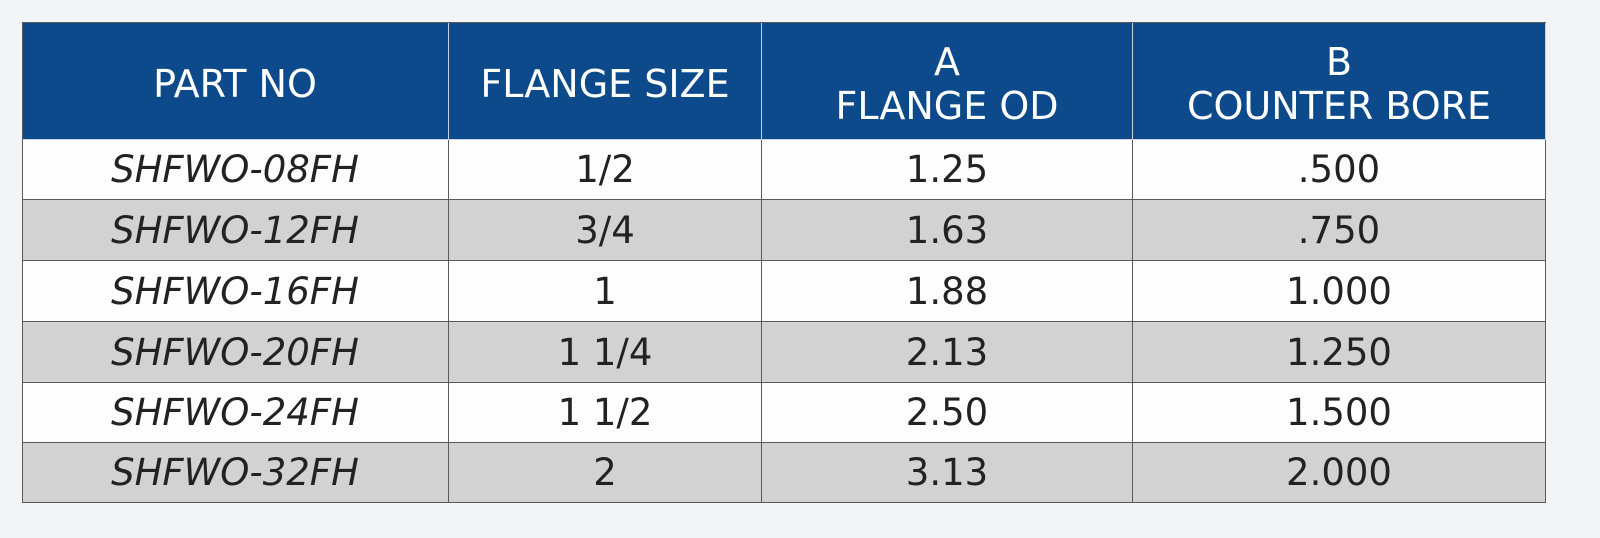  I want to click on table-cell: 2.13, so click(947, 352).